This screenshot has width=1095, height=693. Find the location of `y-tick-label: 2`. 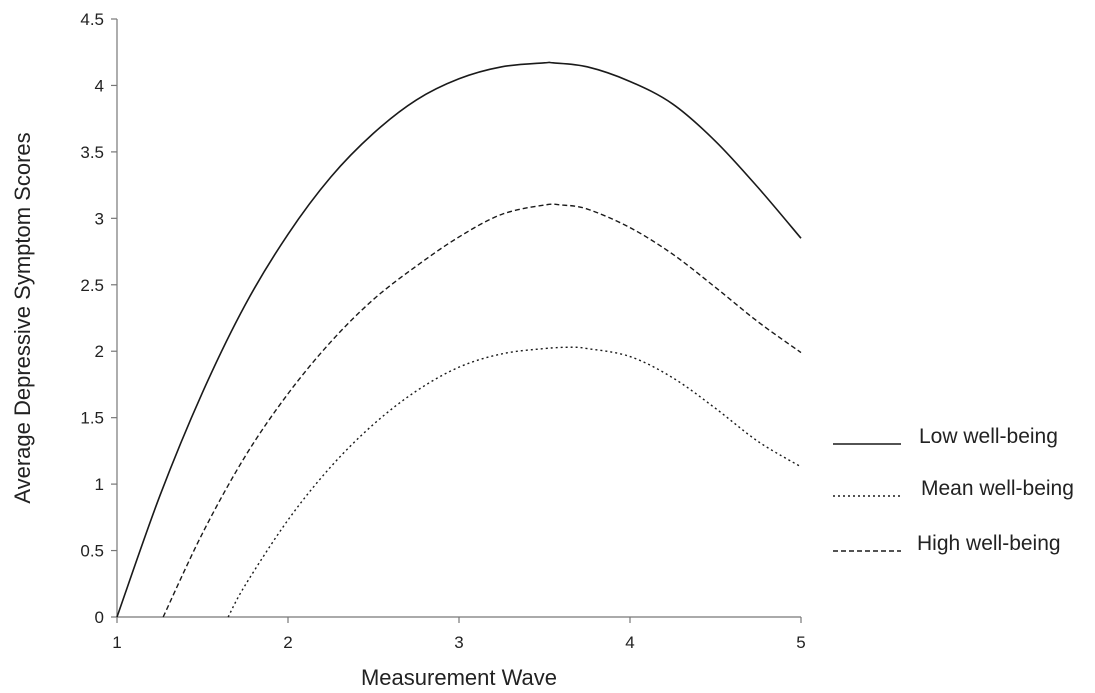

y-tick-label: 2 is located at coordinates (99, 351).